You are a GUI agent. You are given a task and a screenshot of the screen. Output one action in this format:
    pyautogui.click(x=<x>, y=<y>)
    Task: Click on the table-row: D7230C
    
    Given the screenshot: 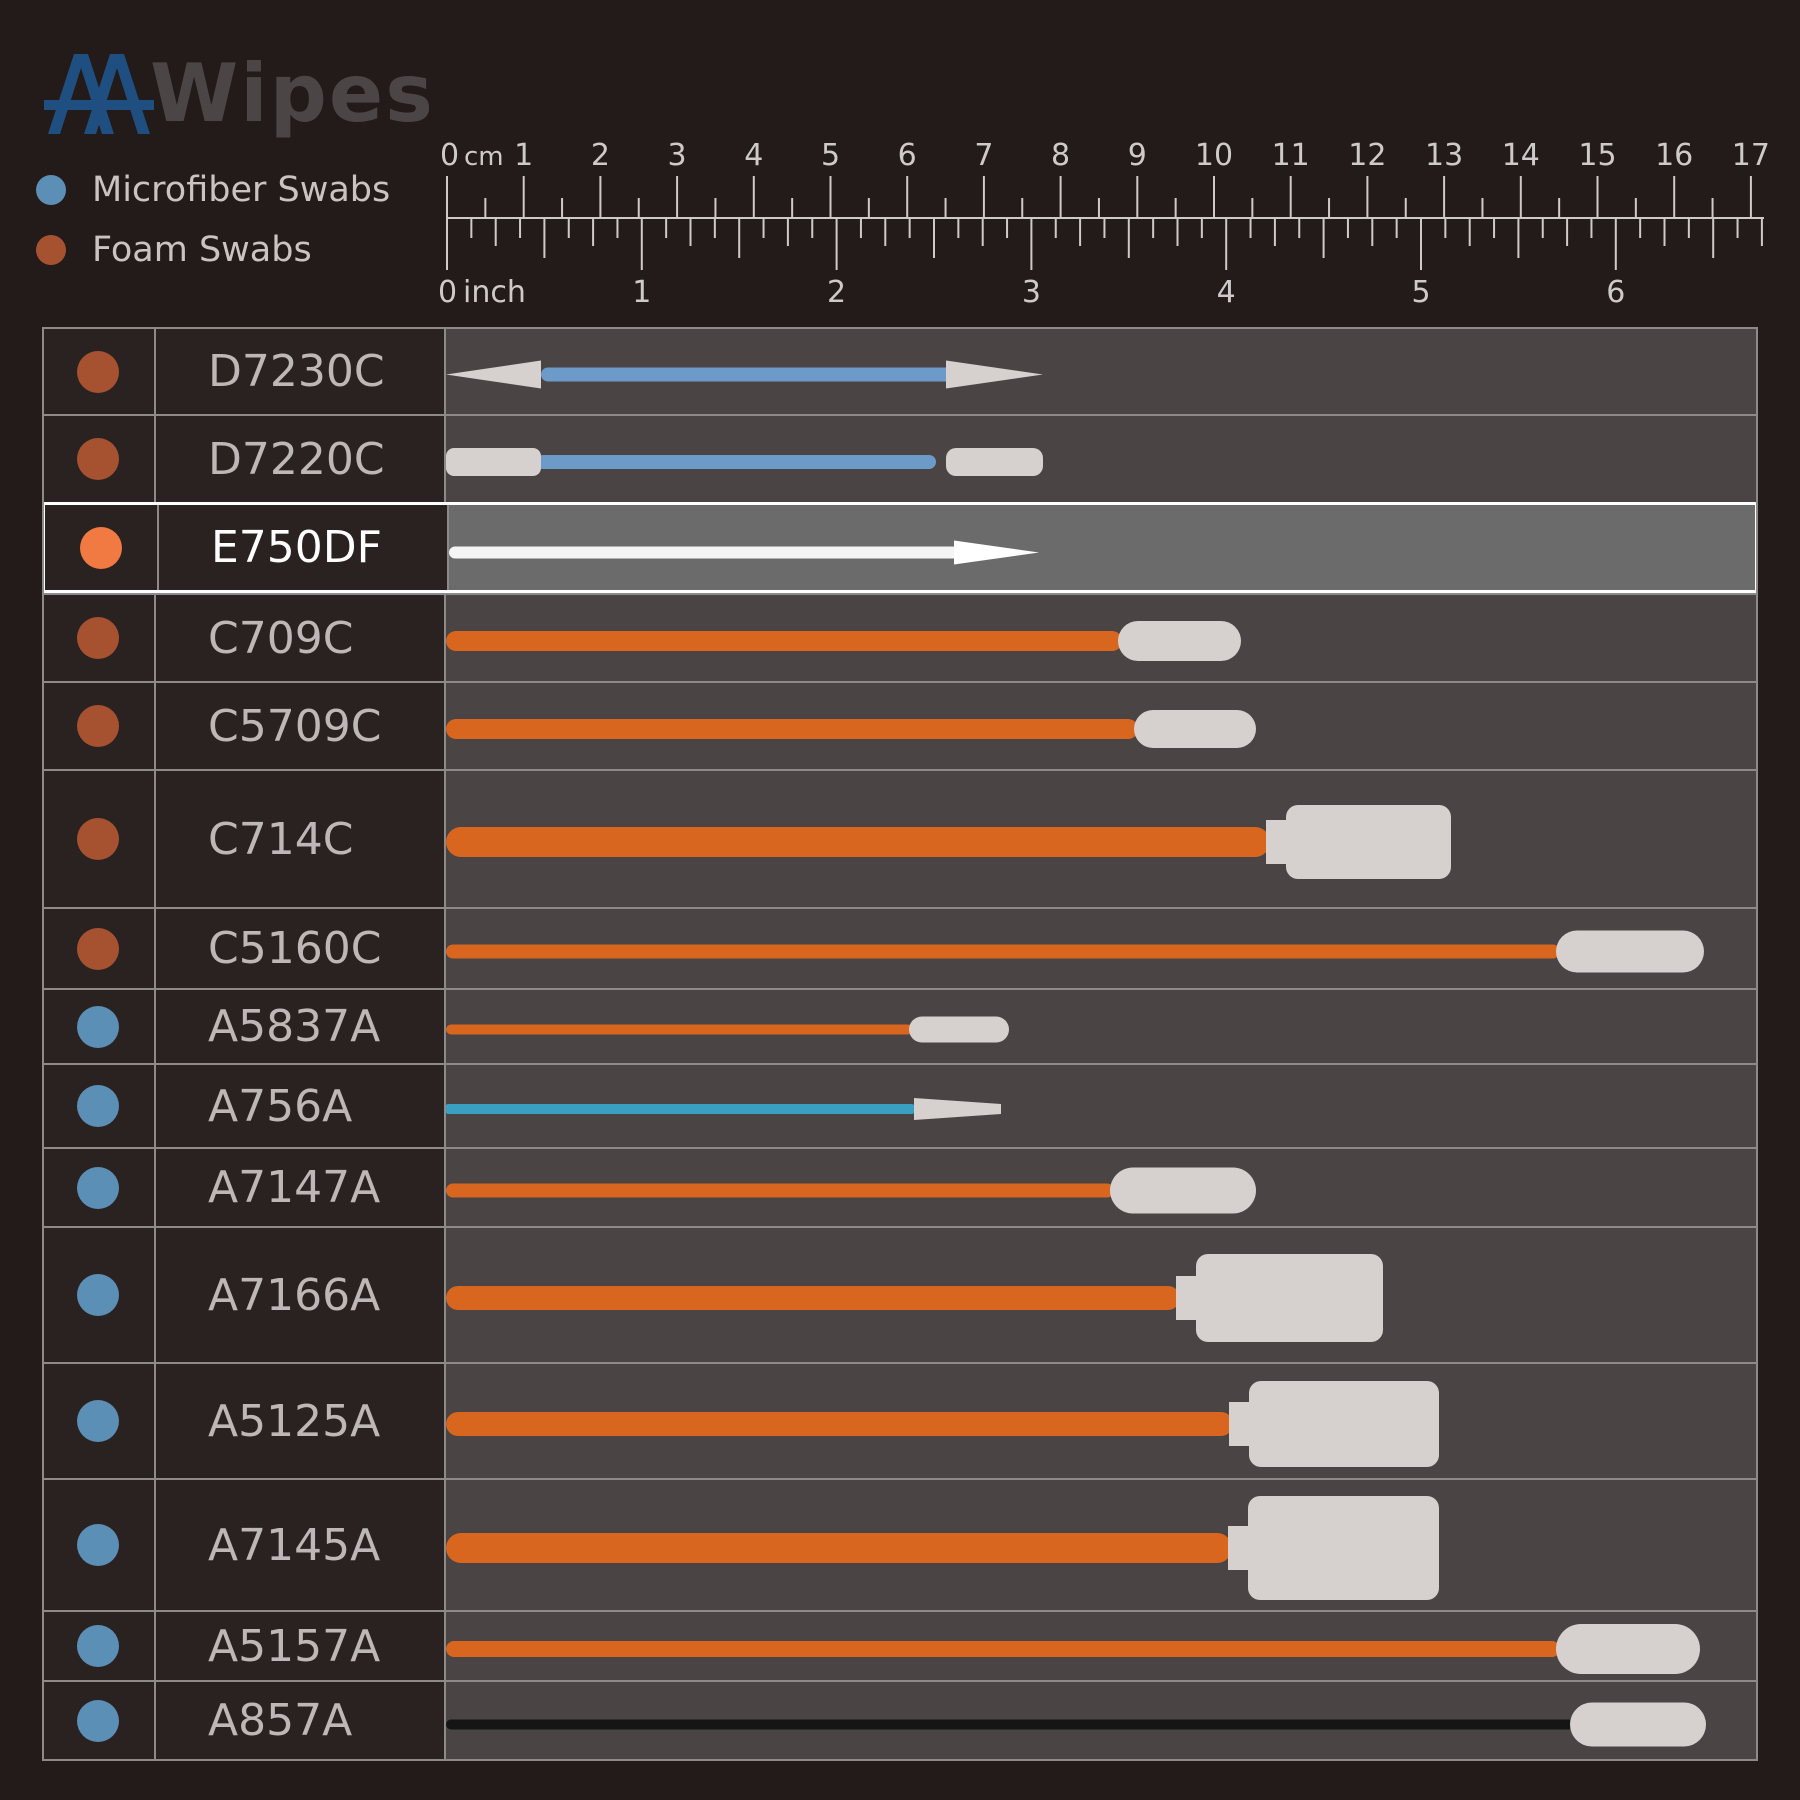 What is the action you would take?
    pyautogui.click(x=900, y=370)
    